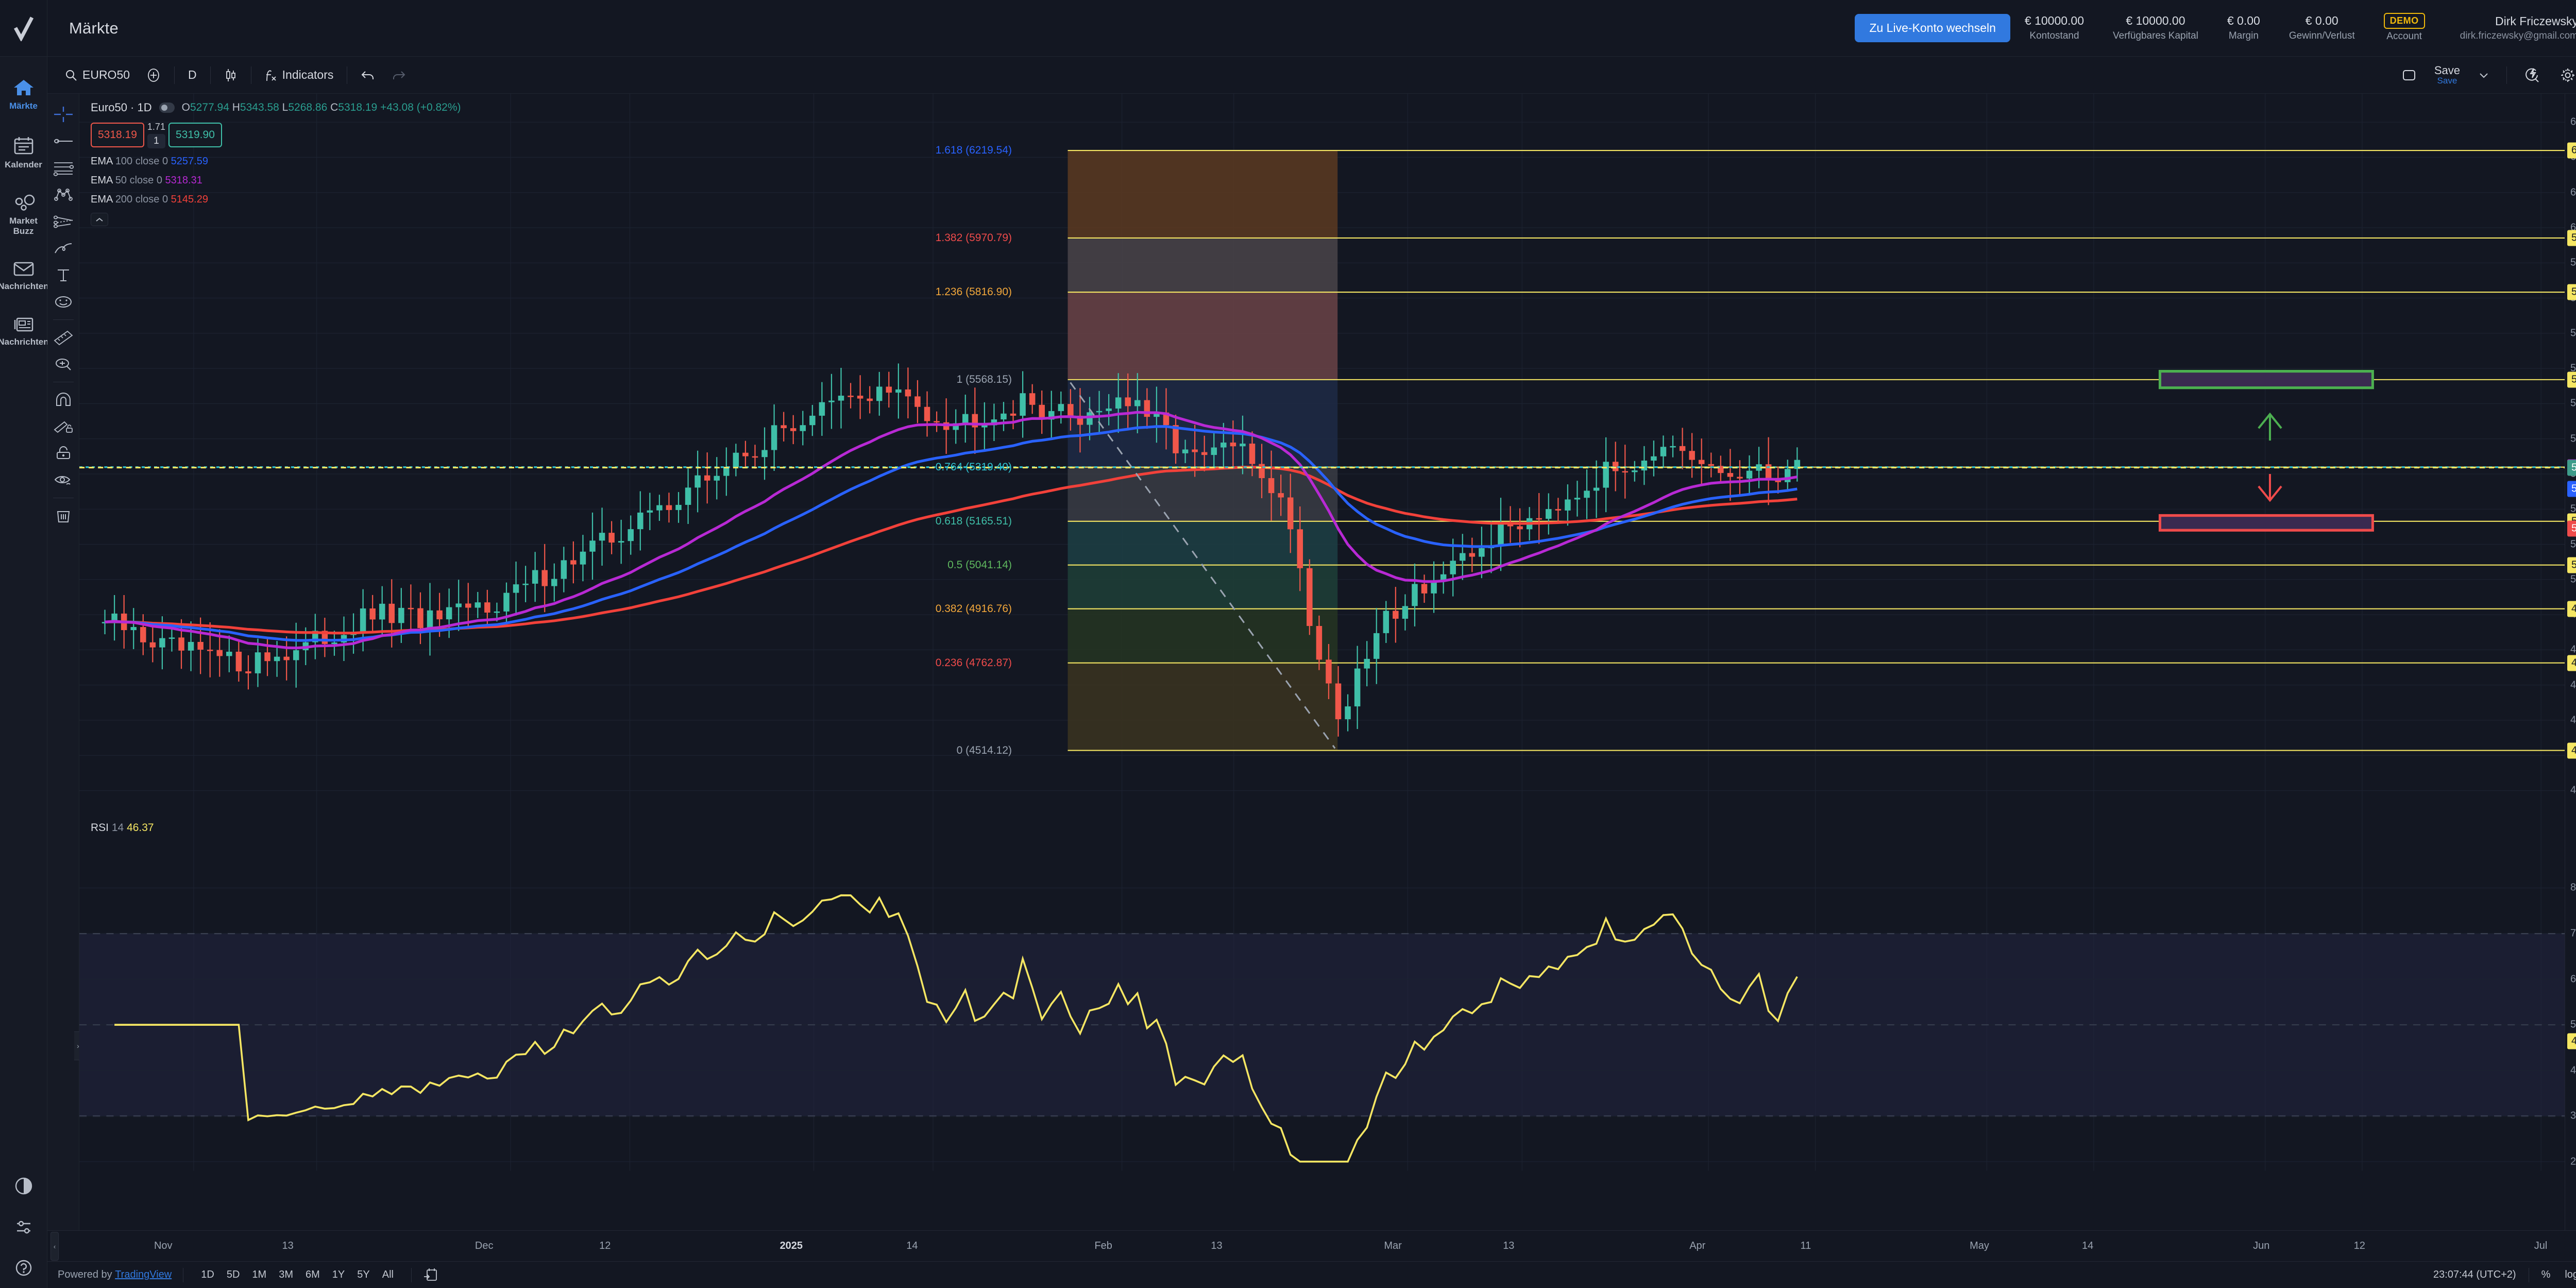 This screenshot has width=2576, height=1288. What do you see at coordinates (23, 164) in the screenshot?
I see `sidebar-label-kalender: Kalender` at bounding box center [23, 164].